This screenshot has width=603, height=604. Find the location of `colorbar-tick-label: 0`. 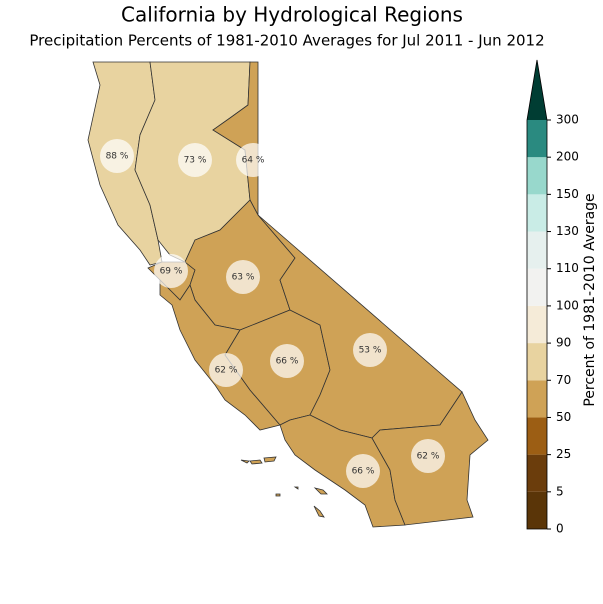

colorbar-tick-label: 0 is located at coordinates (560, 529).